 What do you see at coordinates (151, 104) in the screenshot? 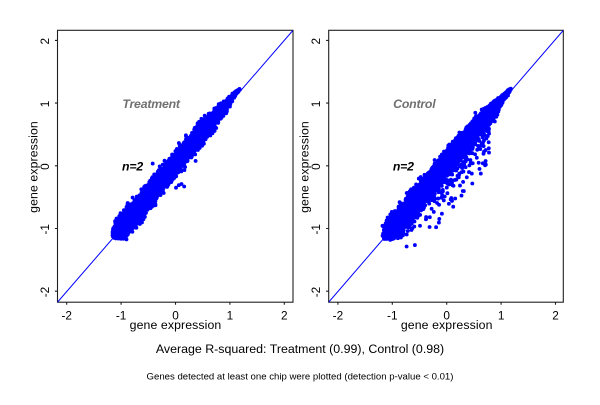
I see `svg-text: Treatment` at bounding box center [151, 104].